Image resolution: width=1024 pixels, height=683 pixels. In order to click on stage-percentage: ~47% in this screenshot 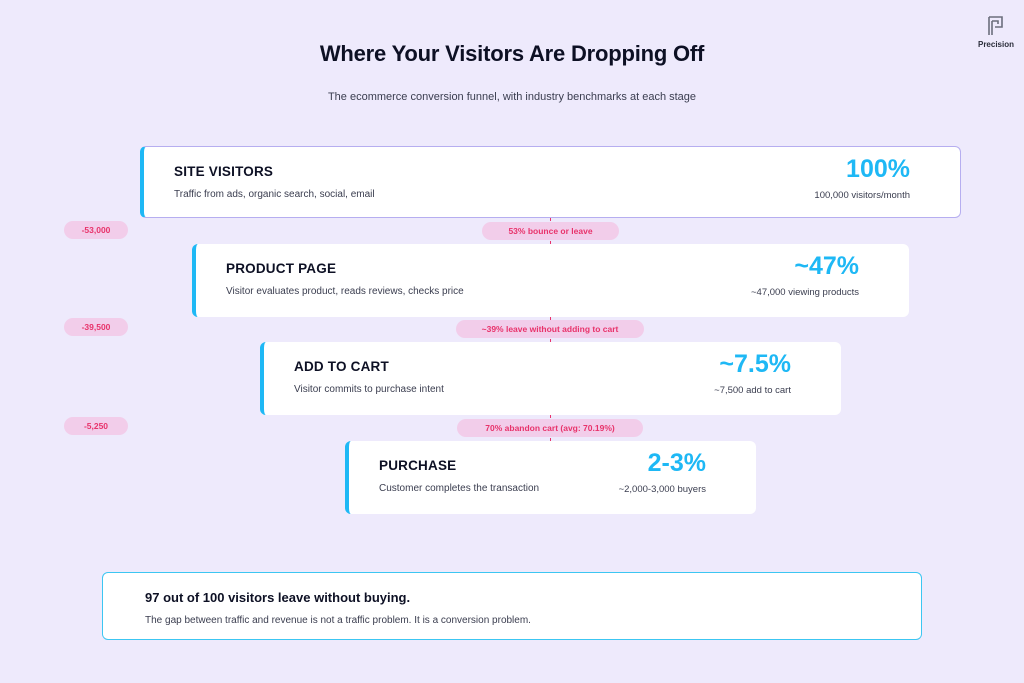, I will do `click(826, 266)`.